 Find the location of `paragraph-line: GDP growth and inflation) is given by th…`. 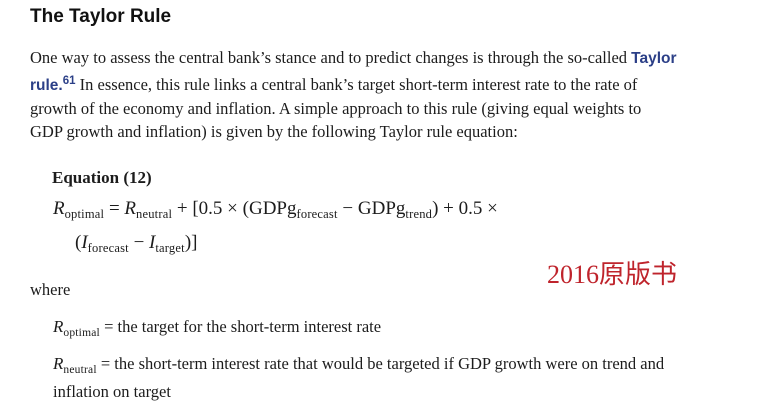

paragraph-line: GDP growth and inflation) is given by th… is located at coordinates (274, 131).